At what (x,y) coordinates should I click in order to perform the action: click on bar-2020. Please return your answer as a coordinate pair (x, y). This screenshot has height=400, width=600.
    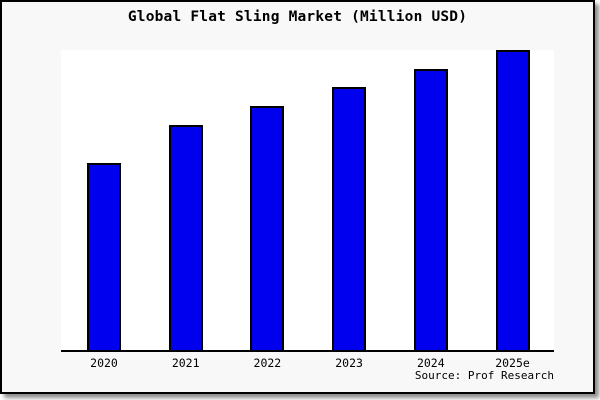
    Looking at the image, I should click on (104, 256).